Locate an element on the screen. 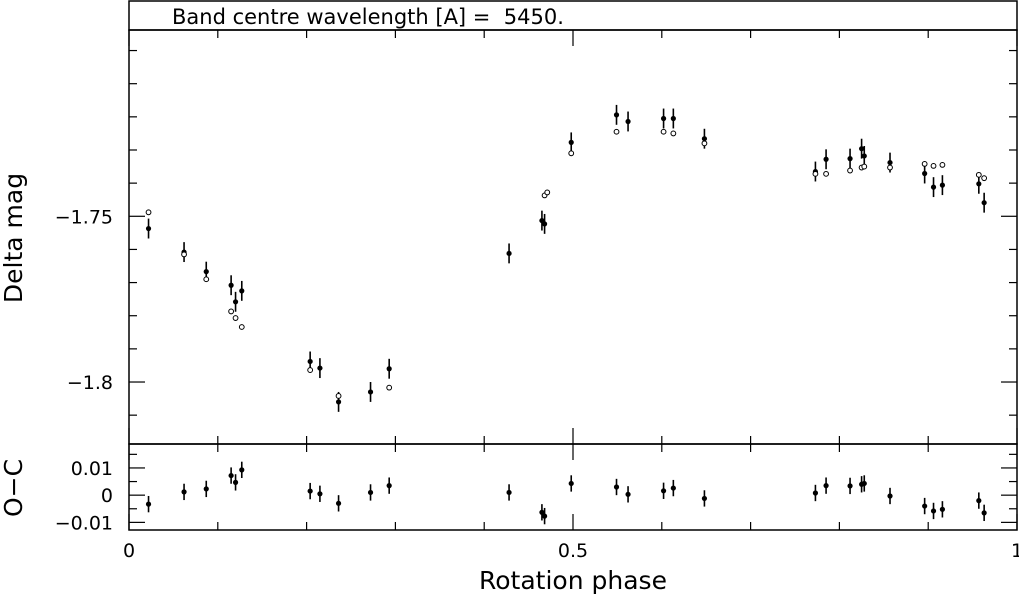 The width and height of the screenshot is (1019, 598). x-tick-label: 0 is located at coordinates (129, 551).